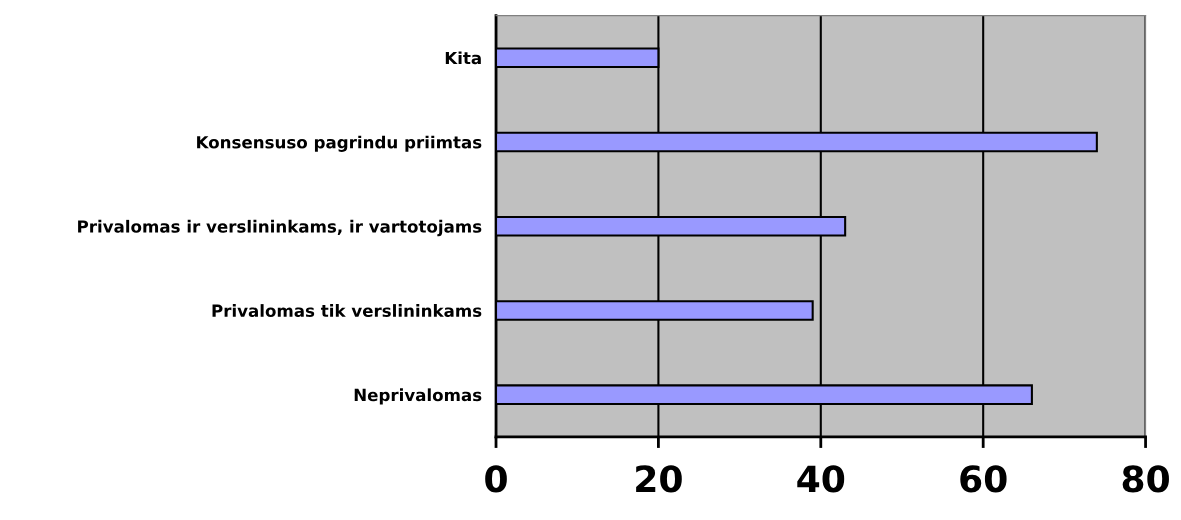 The image size is (1181, 520). Describe the element at coordinates (821, 479) in the screenshot. I see `x-tick-label: 40` at that location.